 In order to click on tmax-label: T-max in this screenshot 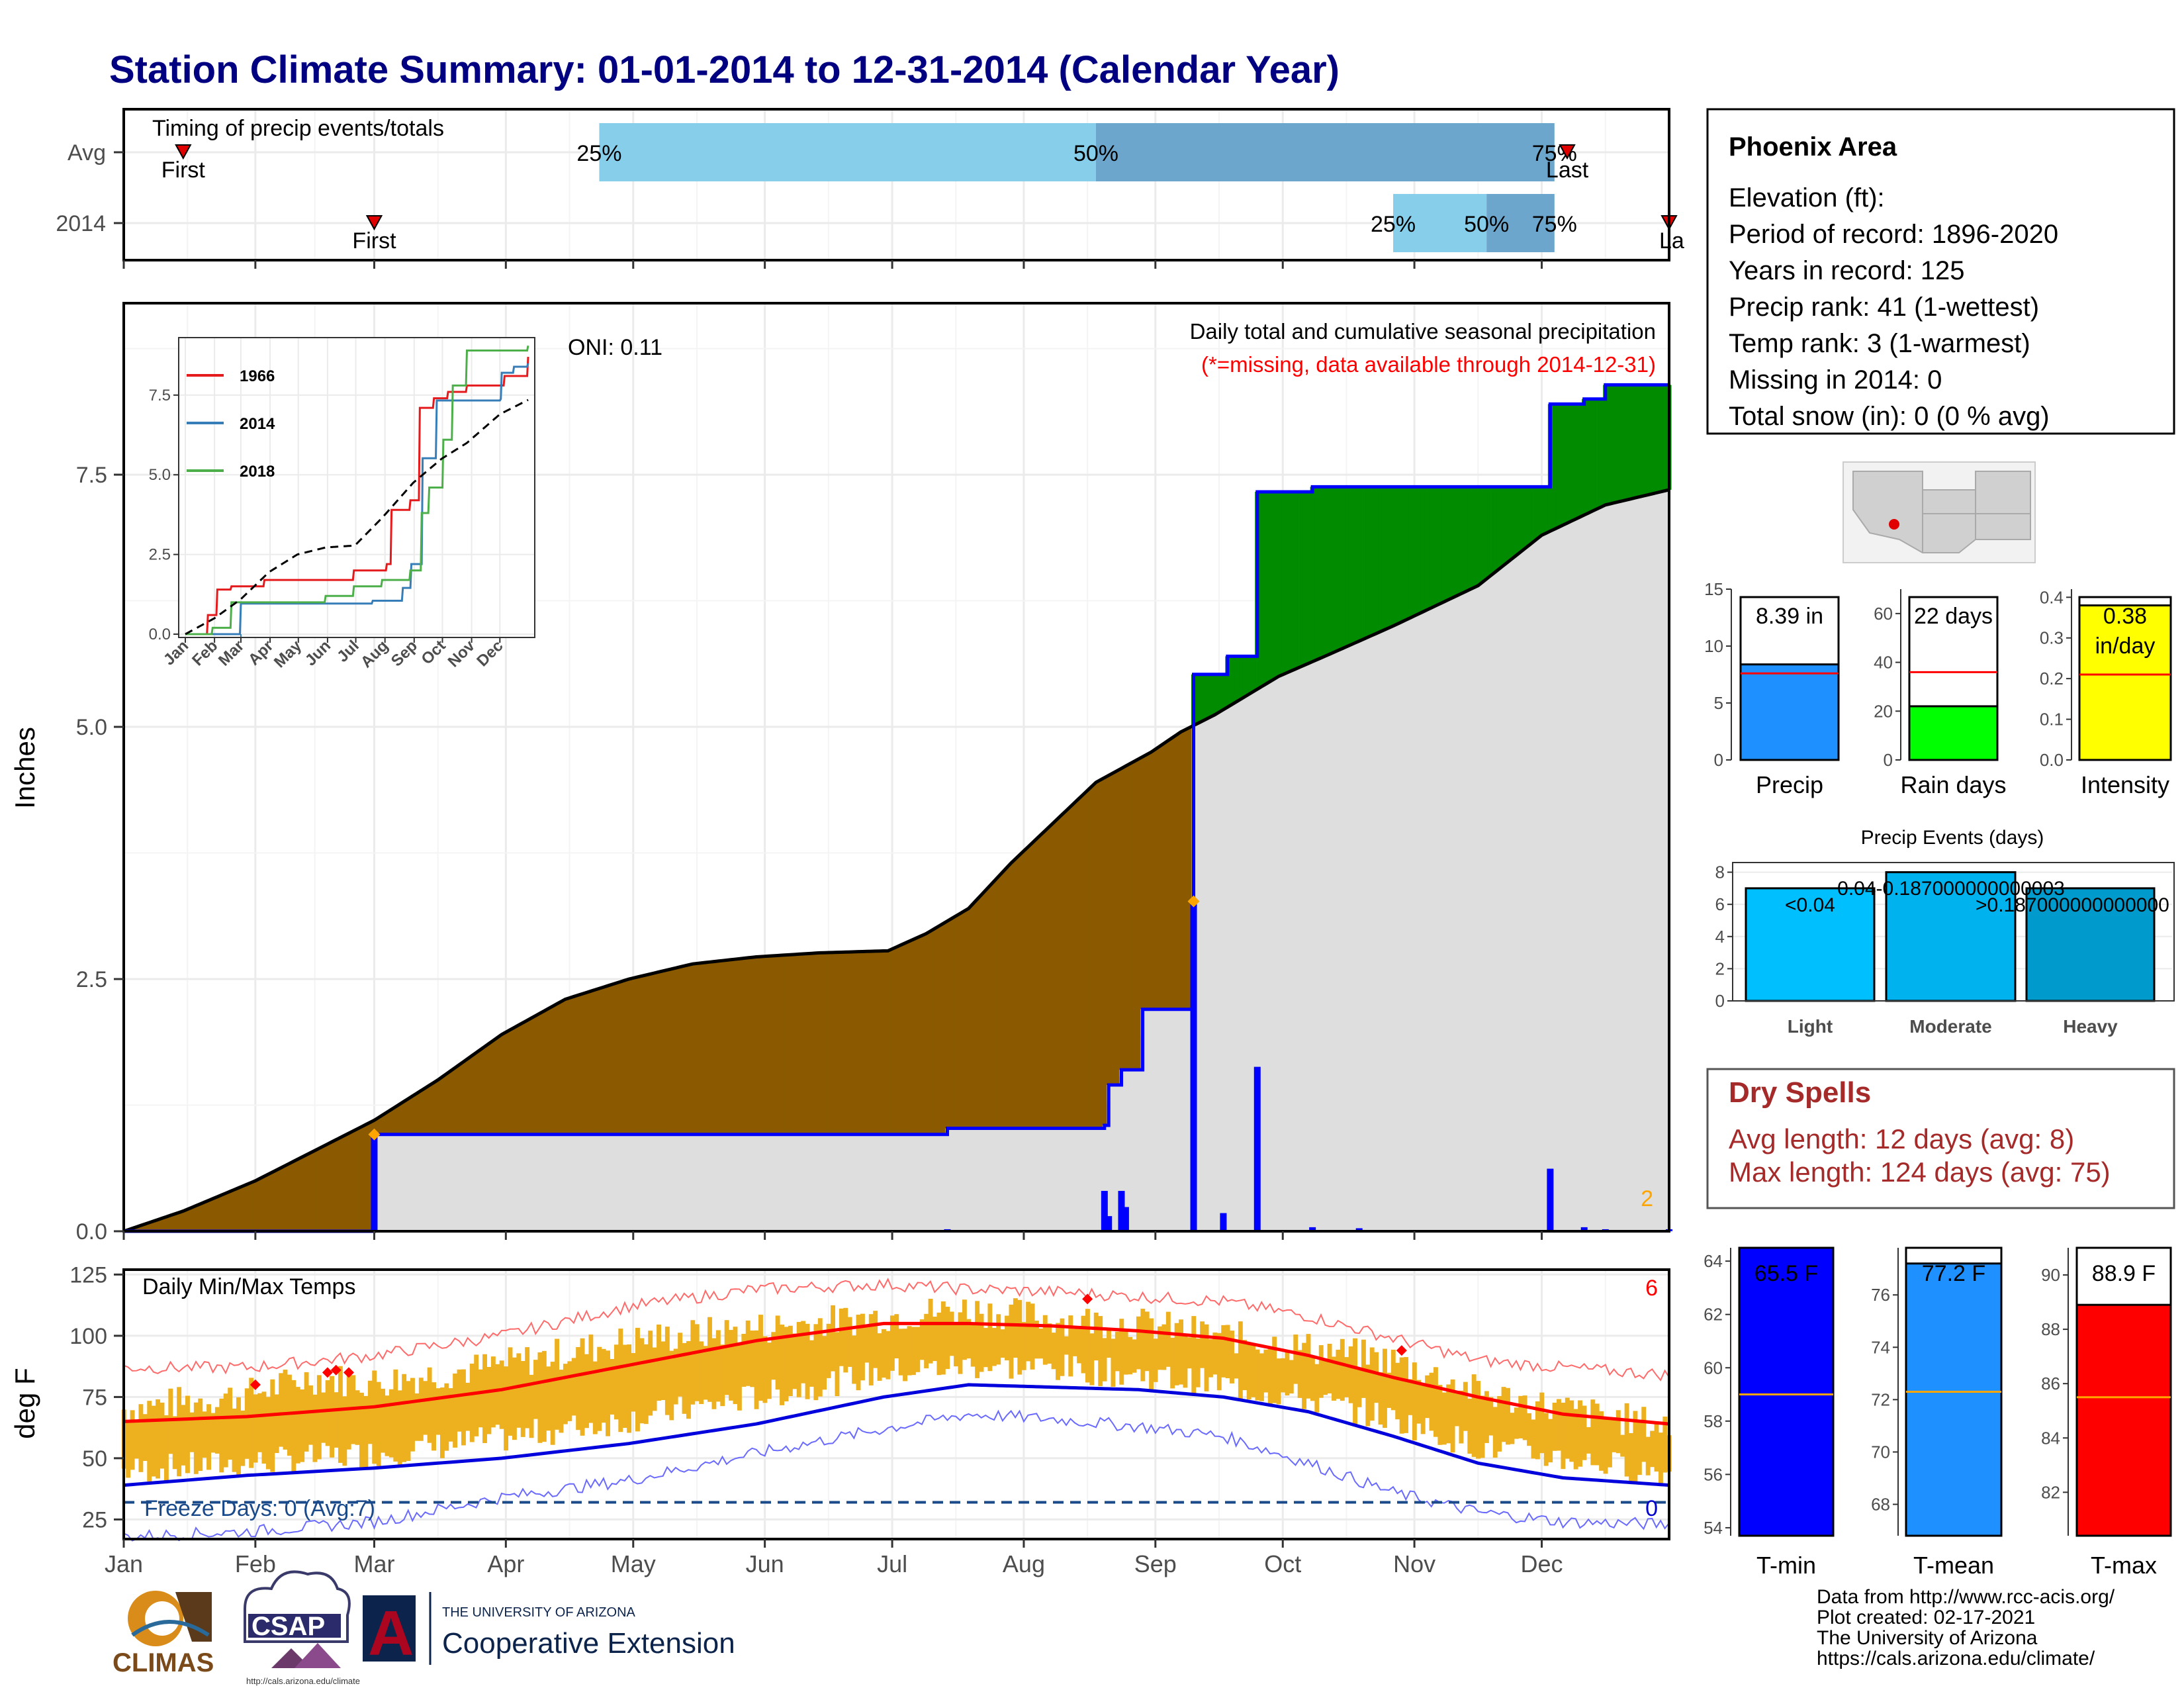, I will do `click(2124, 1565)`.